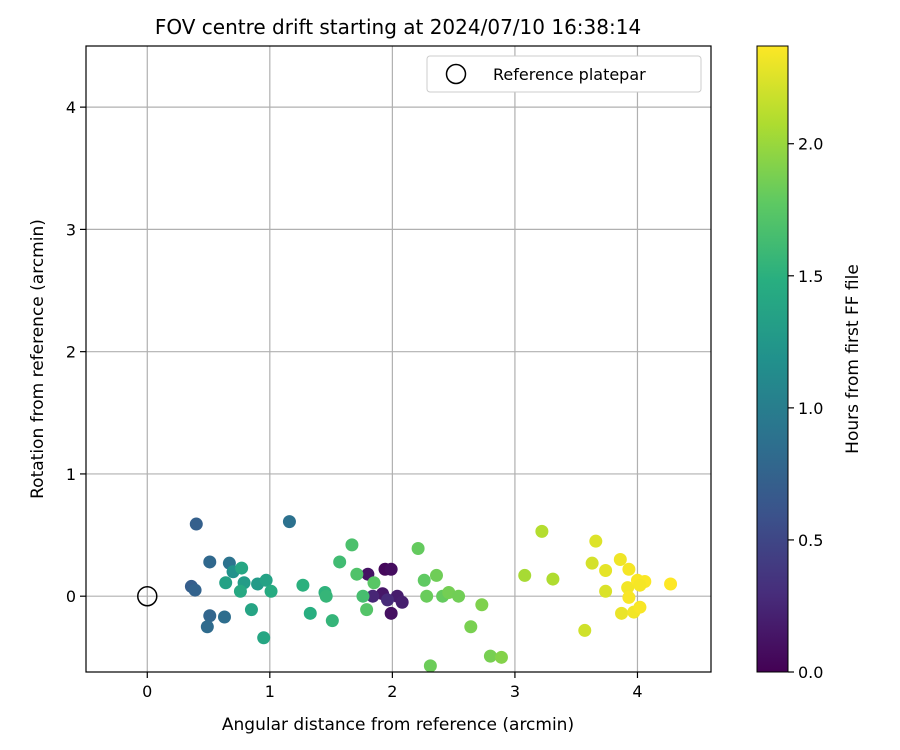 The height and width of the screenshot is (750, 900). Describe the element at coordinates (71, 474) in the screenshot. I see `y-tick-label: 1` at that location.